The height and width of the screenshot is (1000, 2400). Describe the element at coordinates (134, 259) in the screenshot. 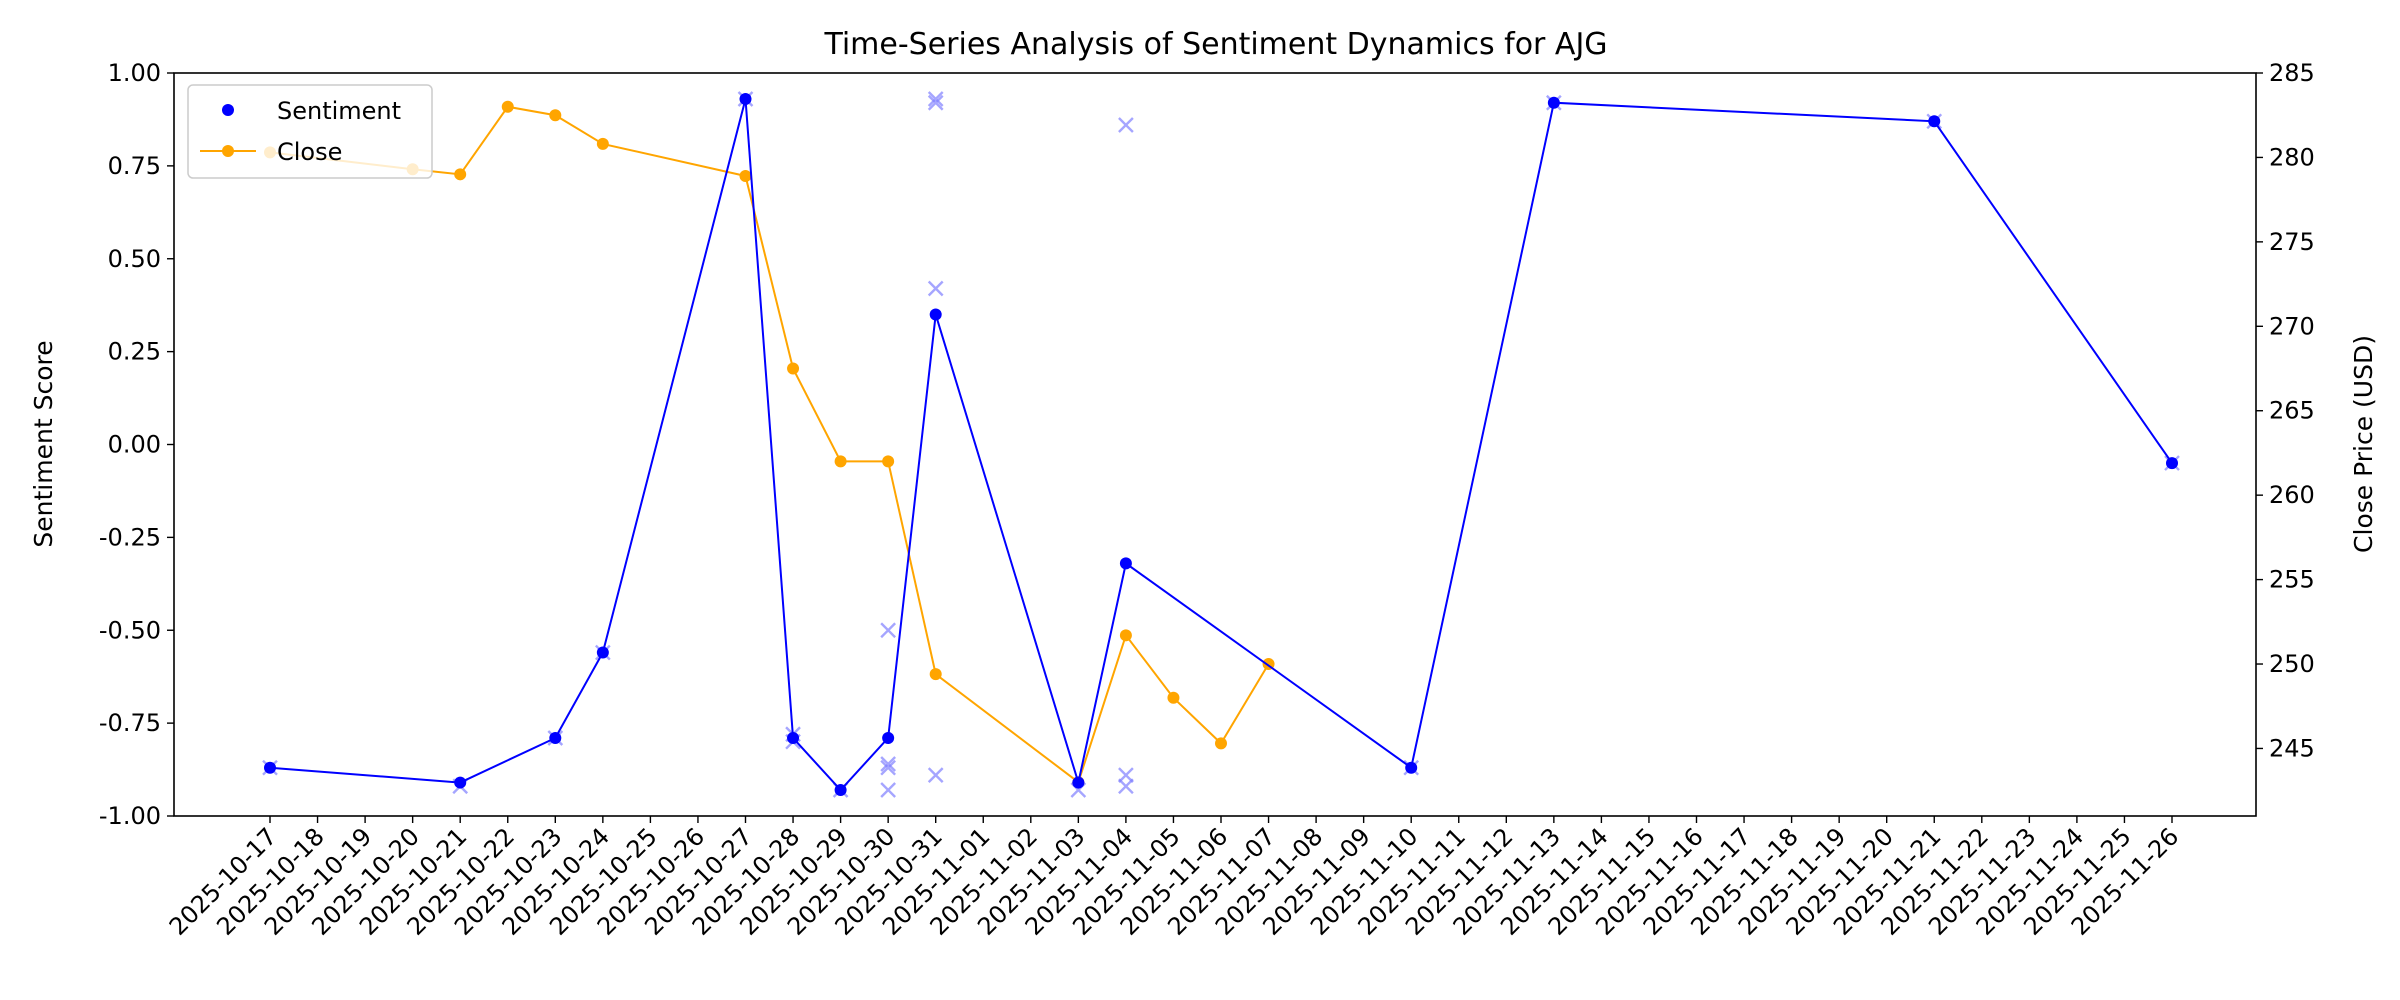

I see `left-y-tick-label: 0.50` at that location.